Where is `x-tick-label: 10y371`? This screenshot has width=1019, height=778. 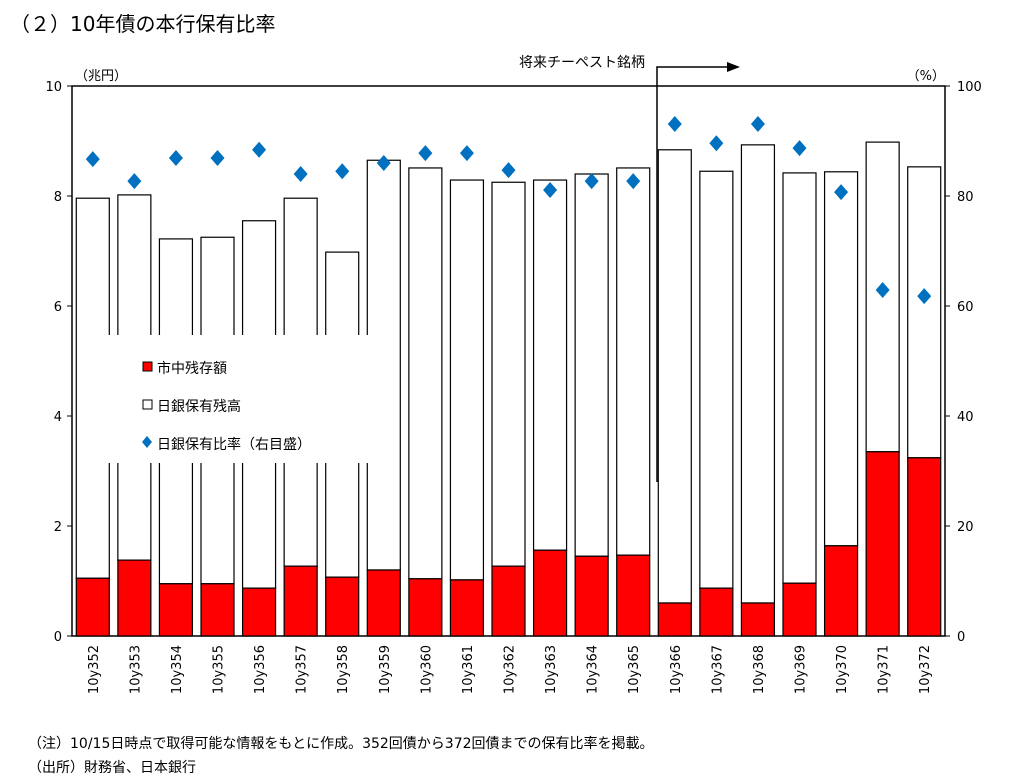 x-tick-label: 10y371 is located at coordinates (884, 669).